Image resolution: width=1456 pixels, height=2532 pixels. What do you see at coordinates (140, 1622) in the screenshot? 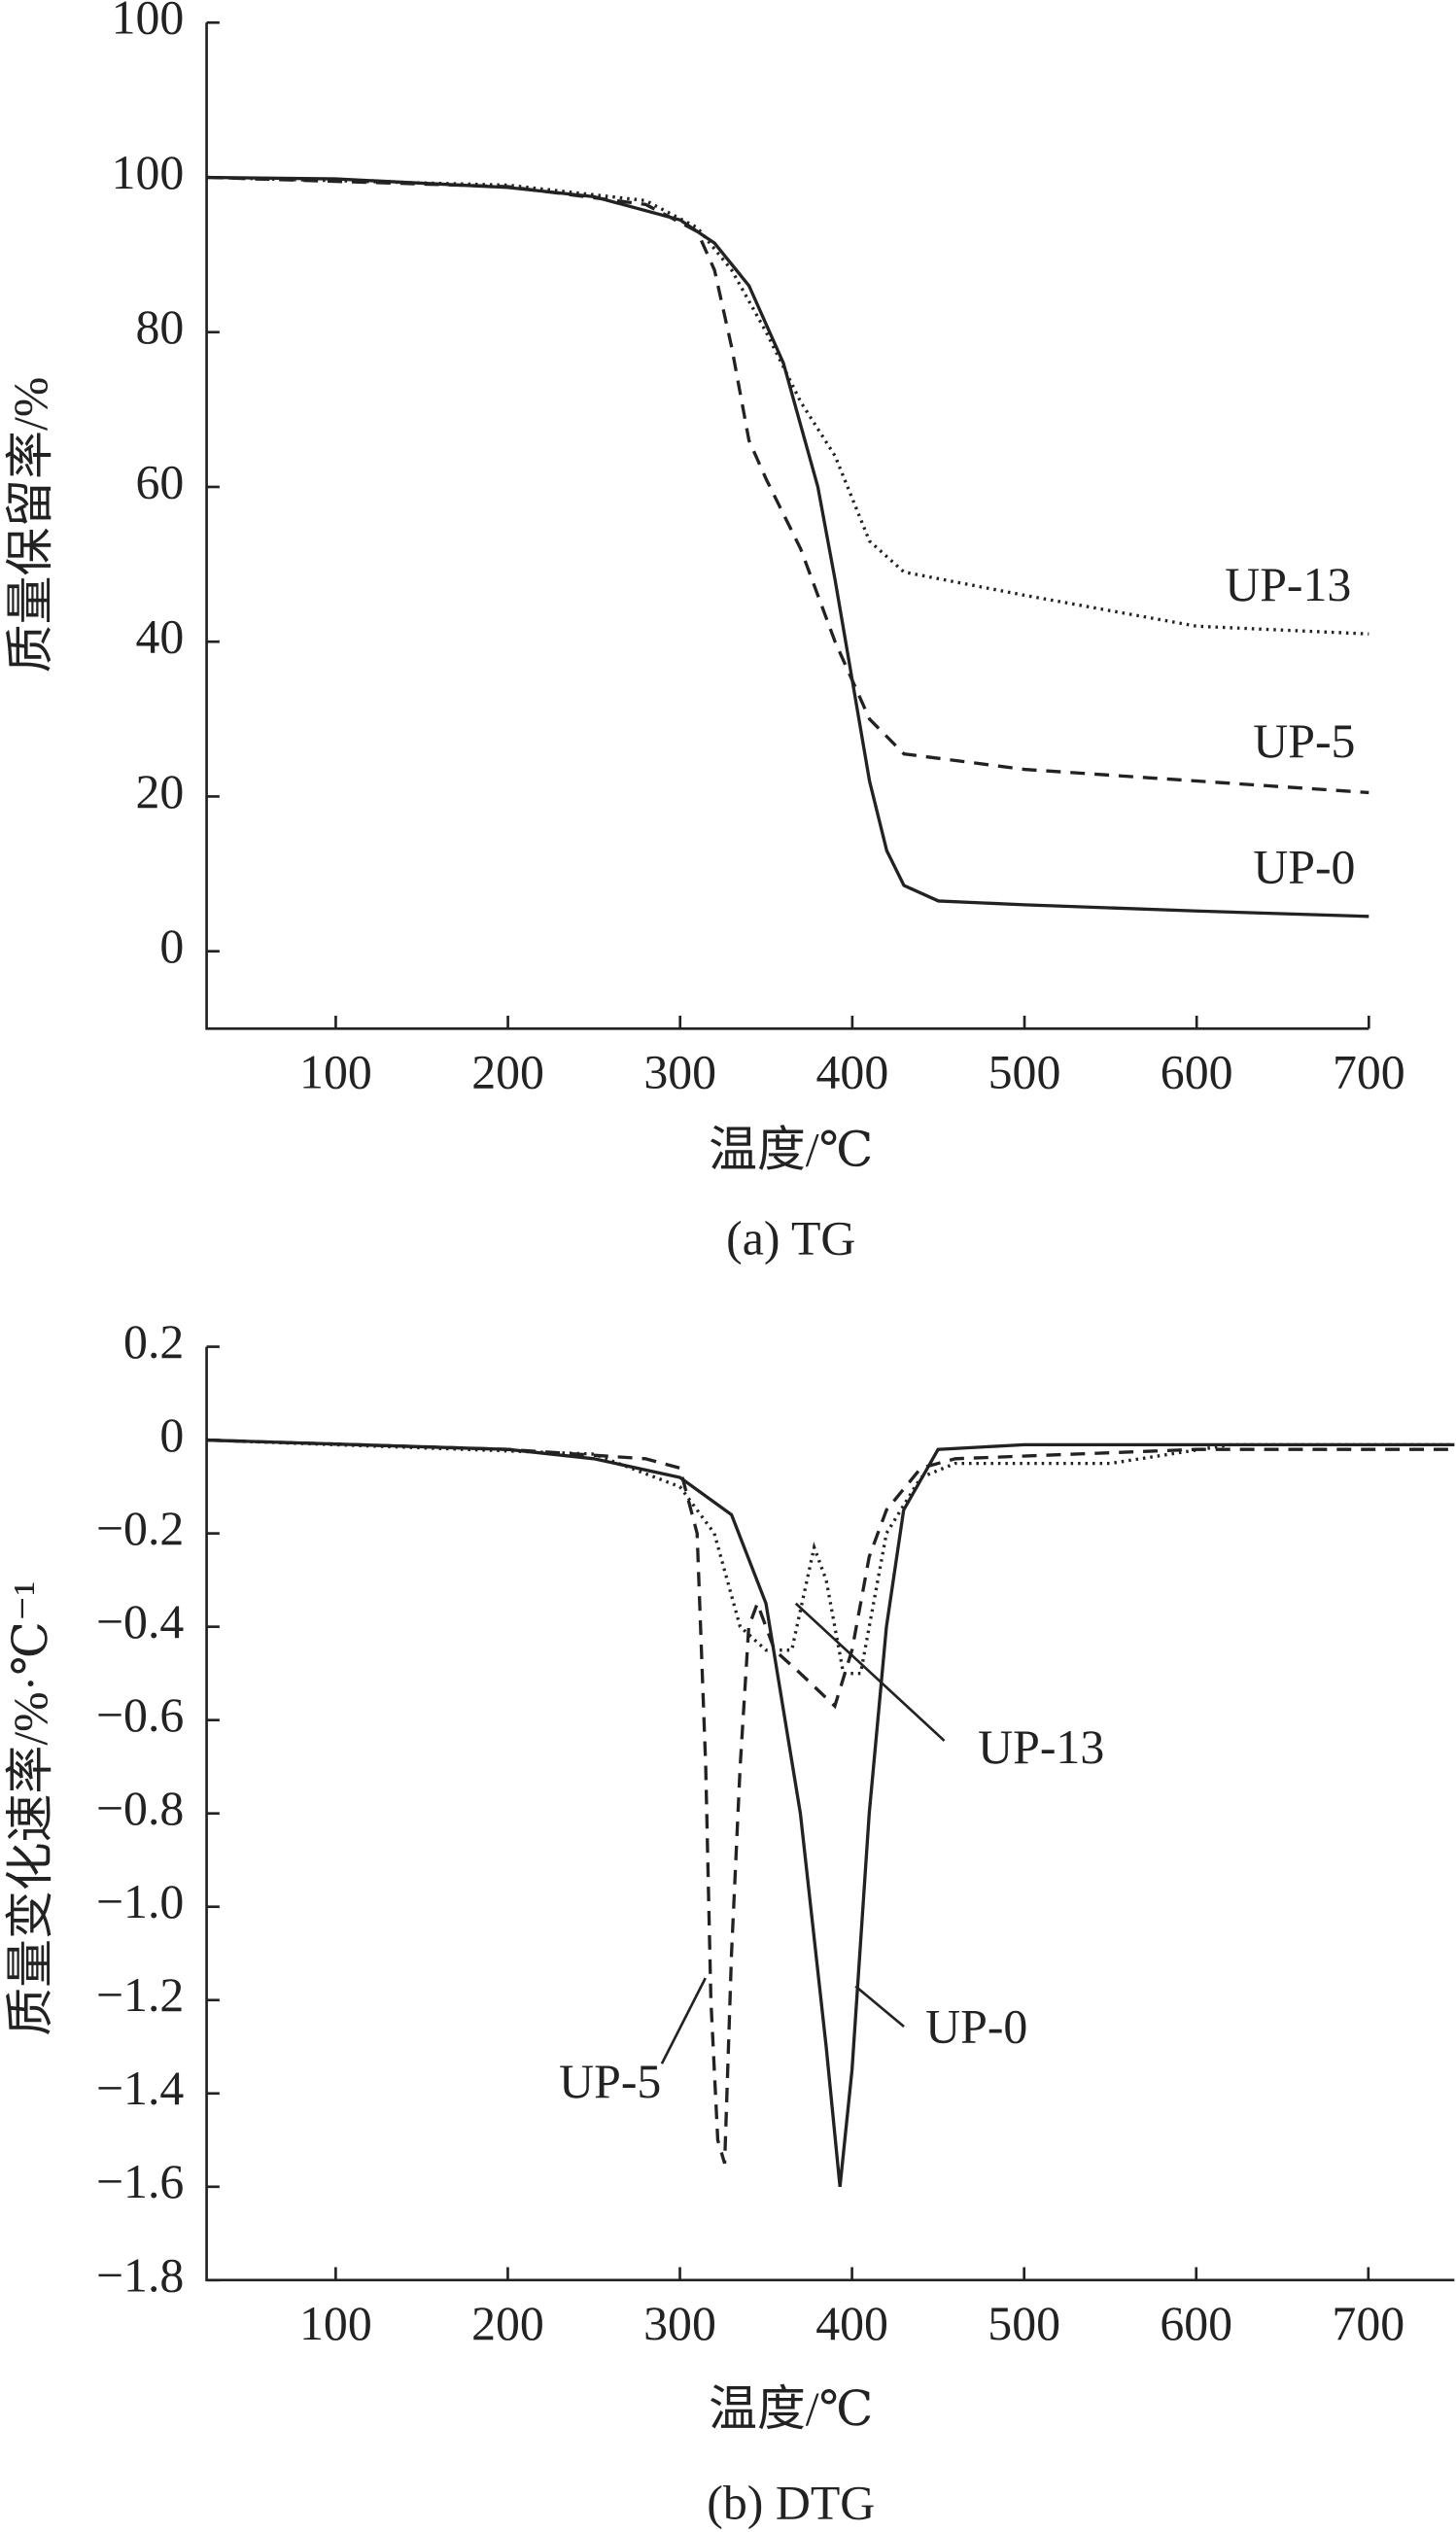
I see `y-tick-label: −0.4` at bounding box center [140, 1622].